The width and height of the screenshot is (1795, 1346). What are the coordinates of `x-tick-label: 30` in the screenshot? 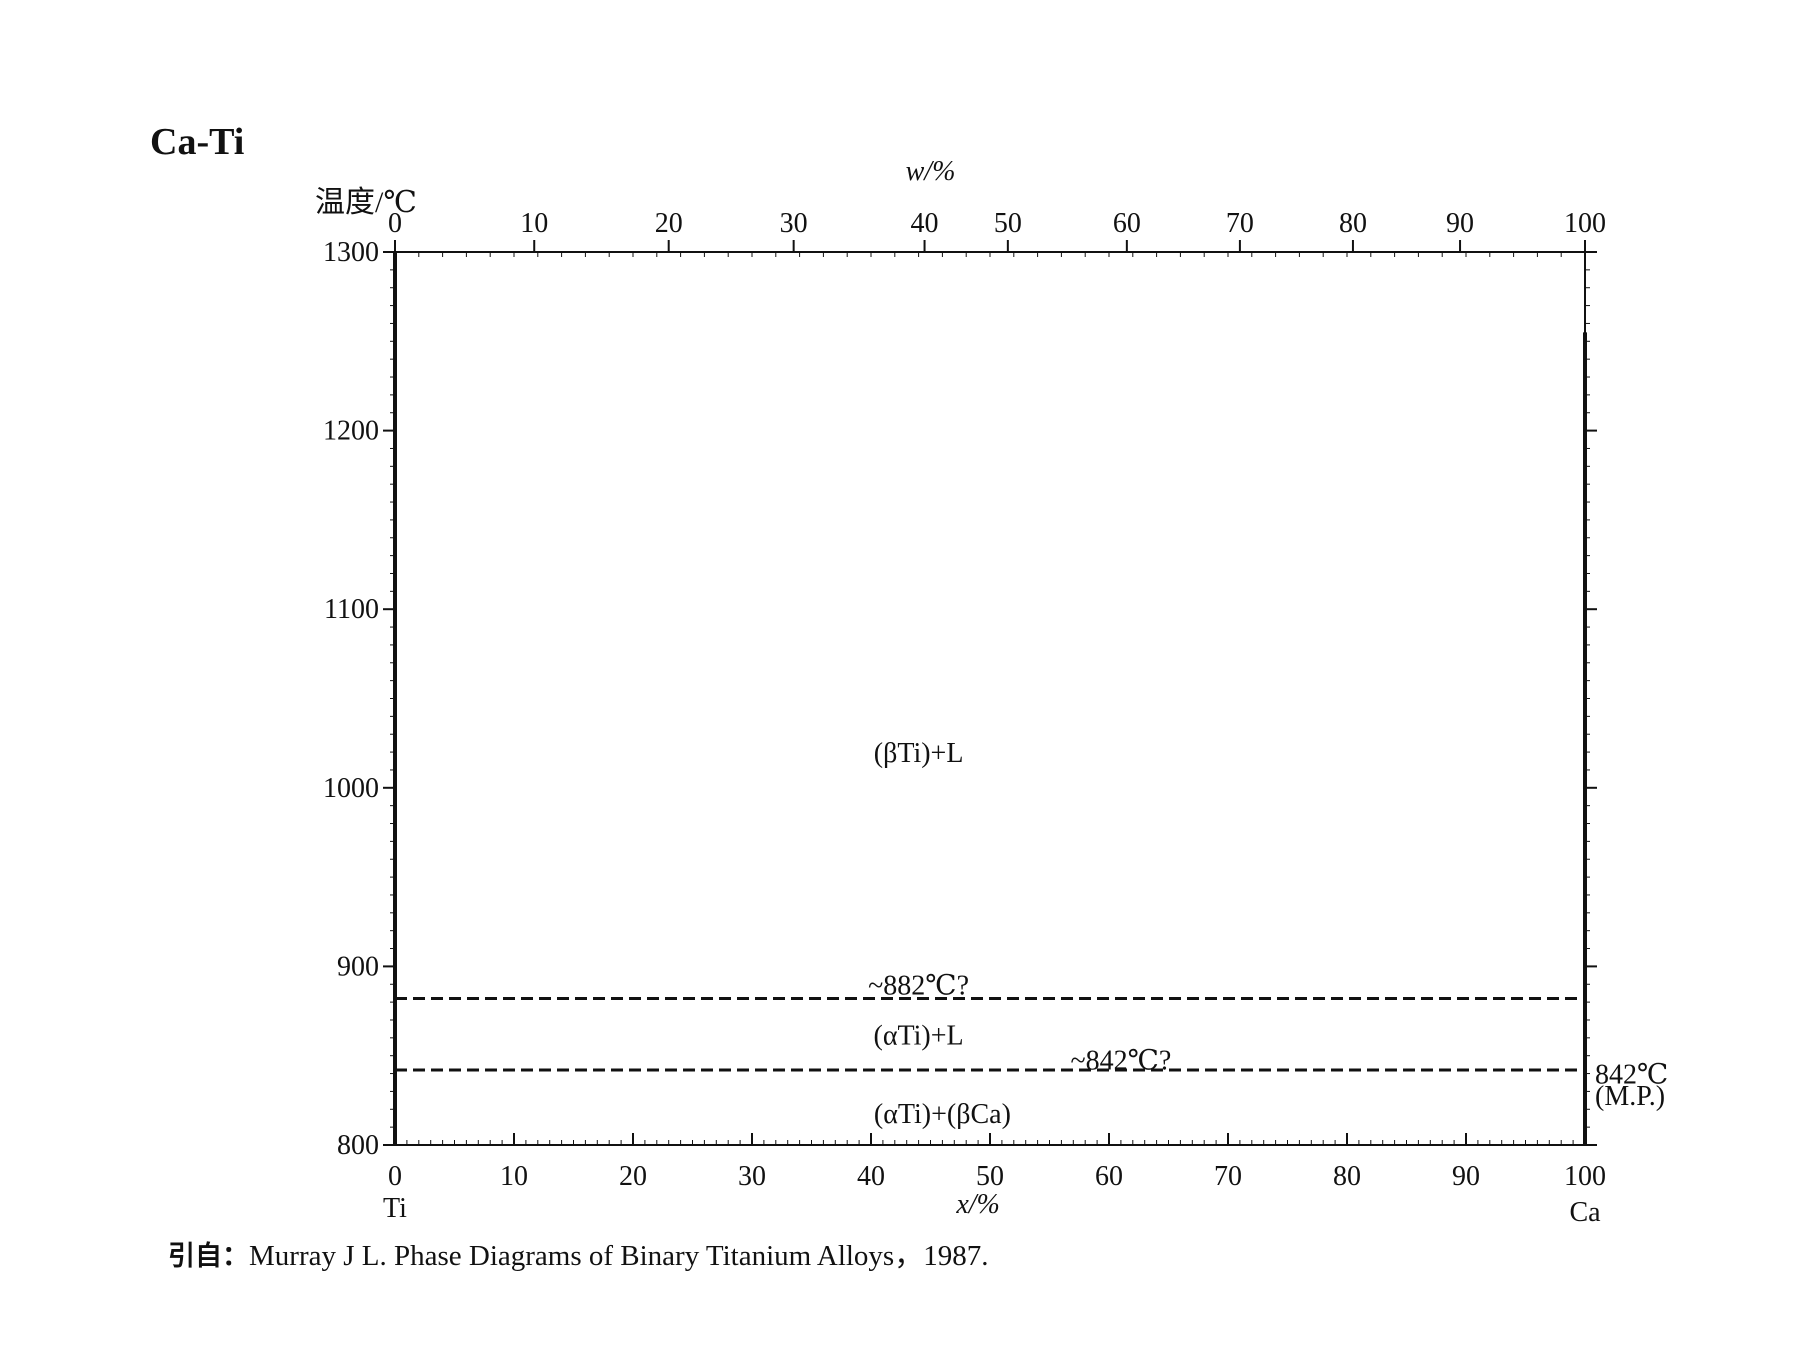 It's located at (752, 1176).